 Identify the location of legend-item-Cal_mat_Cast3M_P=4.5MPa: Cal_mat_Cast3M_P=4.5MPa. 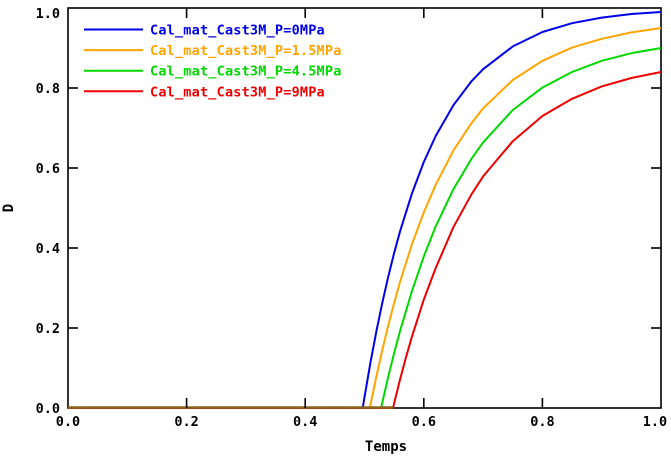
(213, 72).